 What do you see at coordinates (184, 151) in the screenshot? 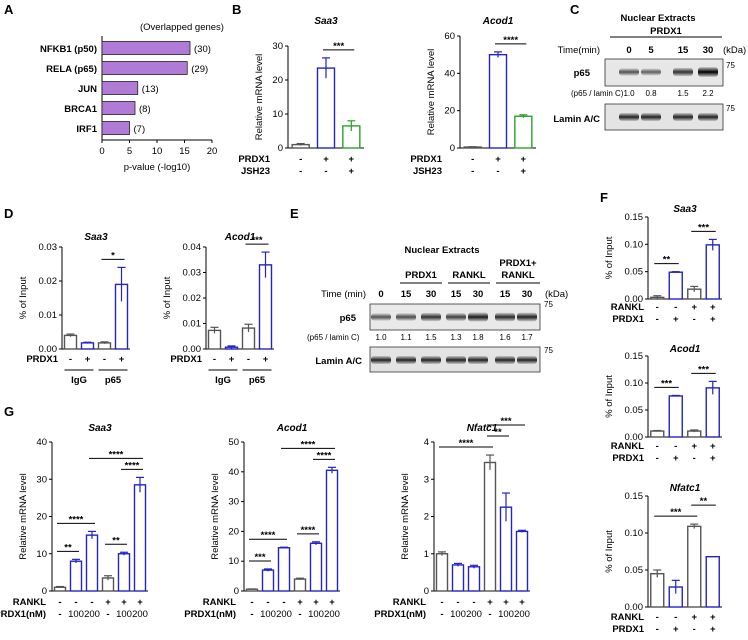
I see `chart-a-xtick-label: 15` at bounding box center [184, 151].